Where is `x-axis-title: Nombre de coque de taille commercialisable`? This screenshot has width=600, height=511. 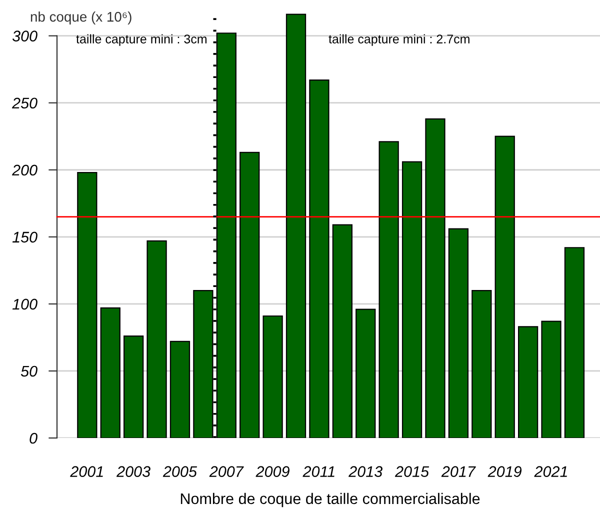
x-axis-title: Nombre de coque de taille commercialisable is located at coordinates (330, 500).